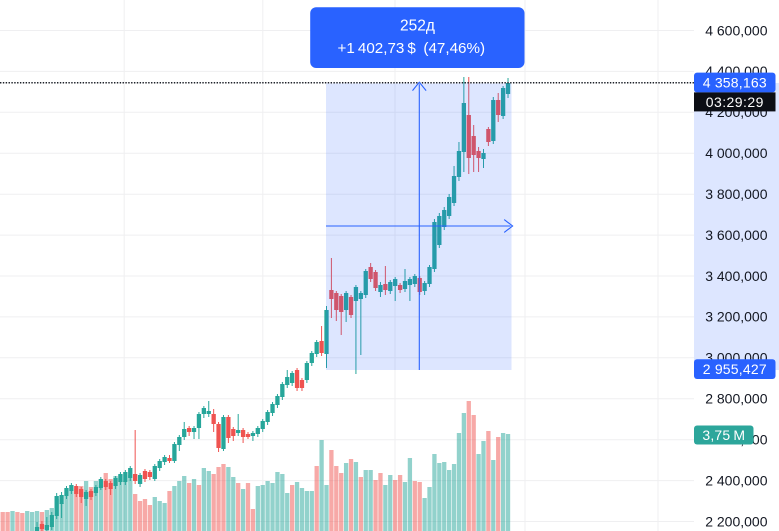 Image resolution: width=779 pixels, height=531 pixels. Describe the element at coordinates (417, 26) in the screenshot. I see `svg-text: 252д` at that location.